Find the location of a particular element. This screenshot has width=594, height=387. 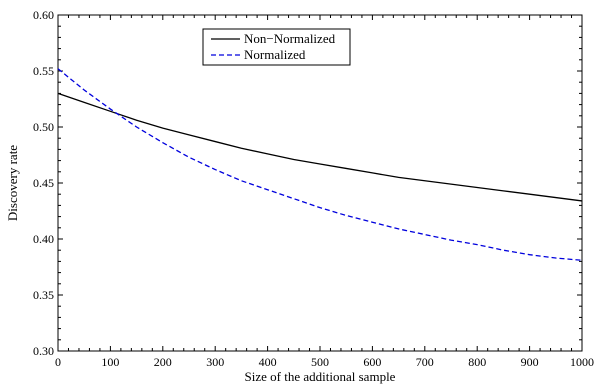

x-tick-label: 0 is located at coordinates (58, 362).